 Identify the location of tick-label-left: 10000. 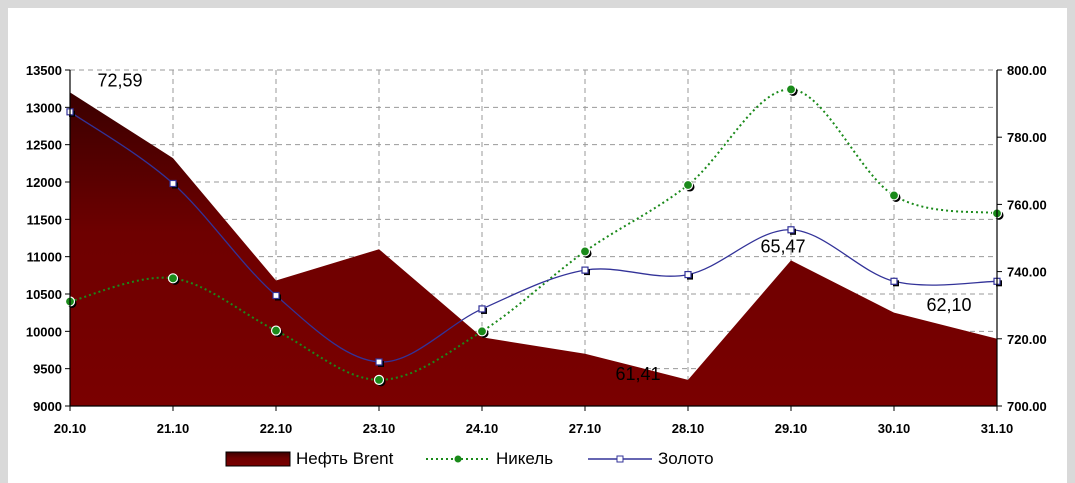
(44, 331).